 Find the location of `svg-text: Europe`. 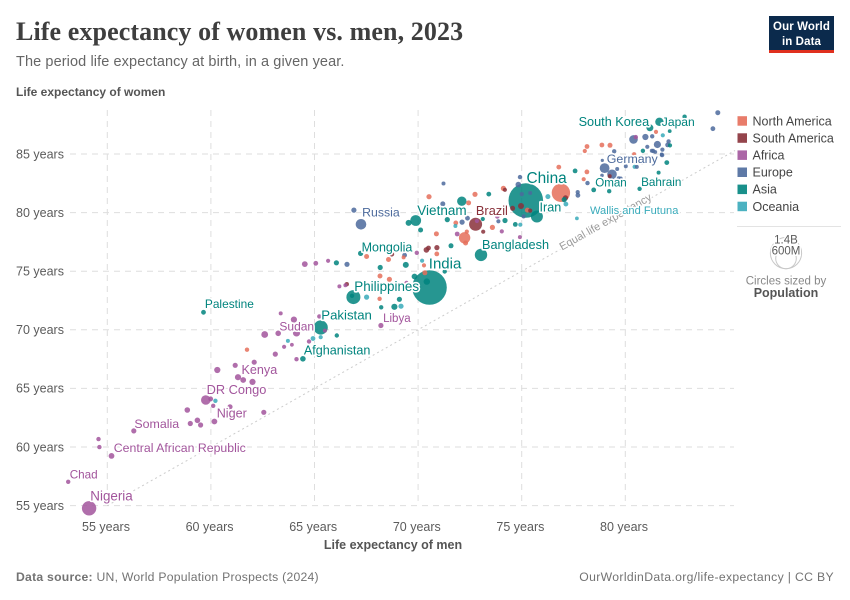

svg-text: Europe is located at coordinates (773, 173).